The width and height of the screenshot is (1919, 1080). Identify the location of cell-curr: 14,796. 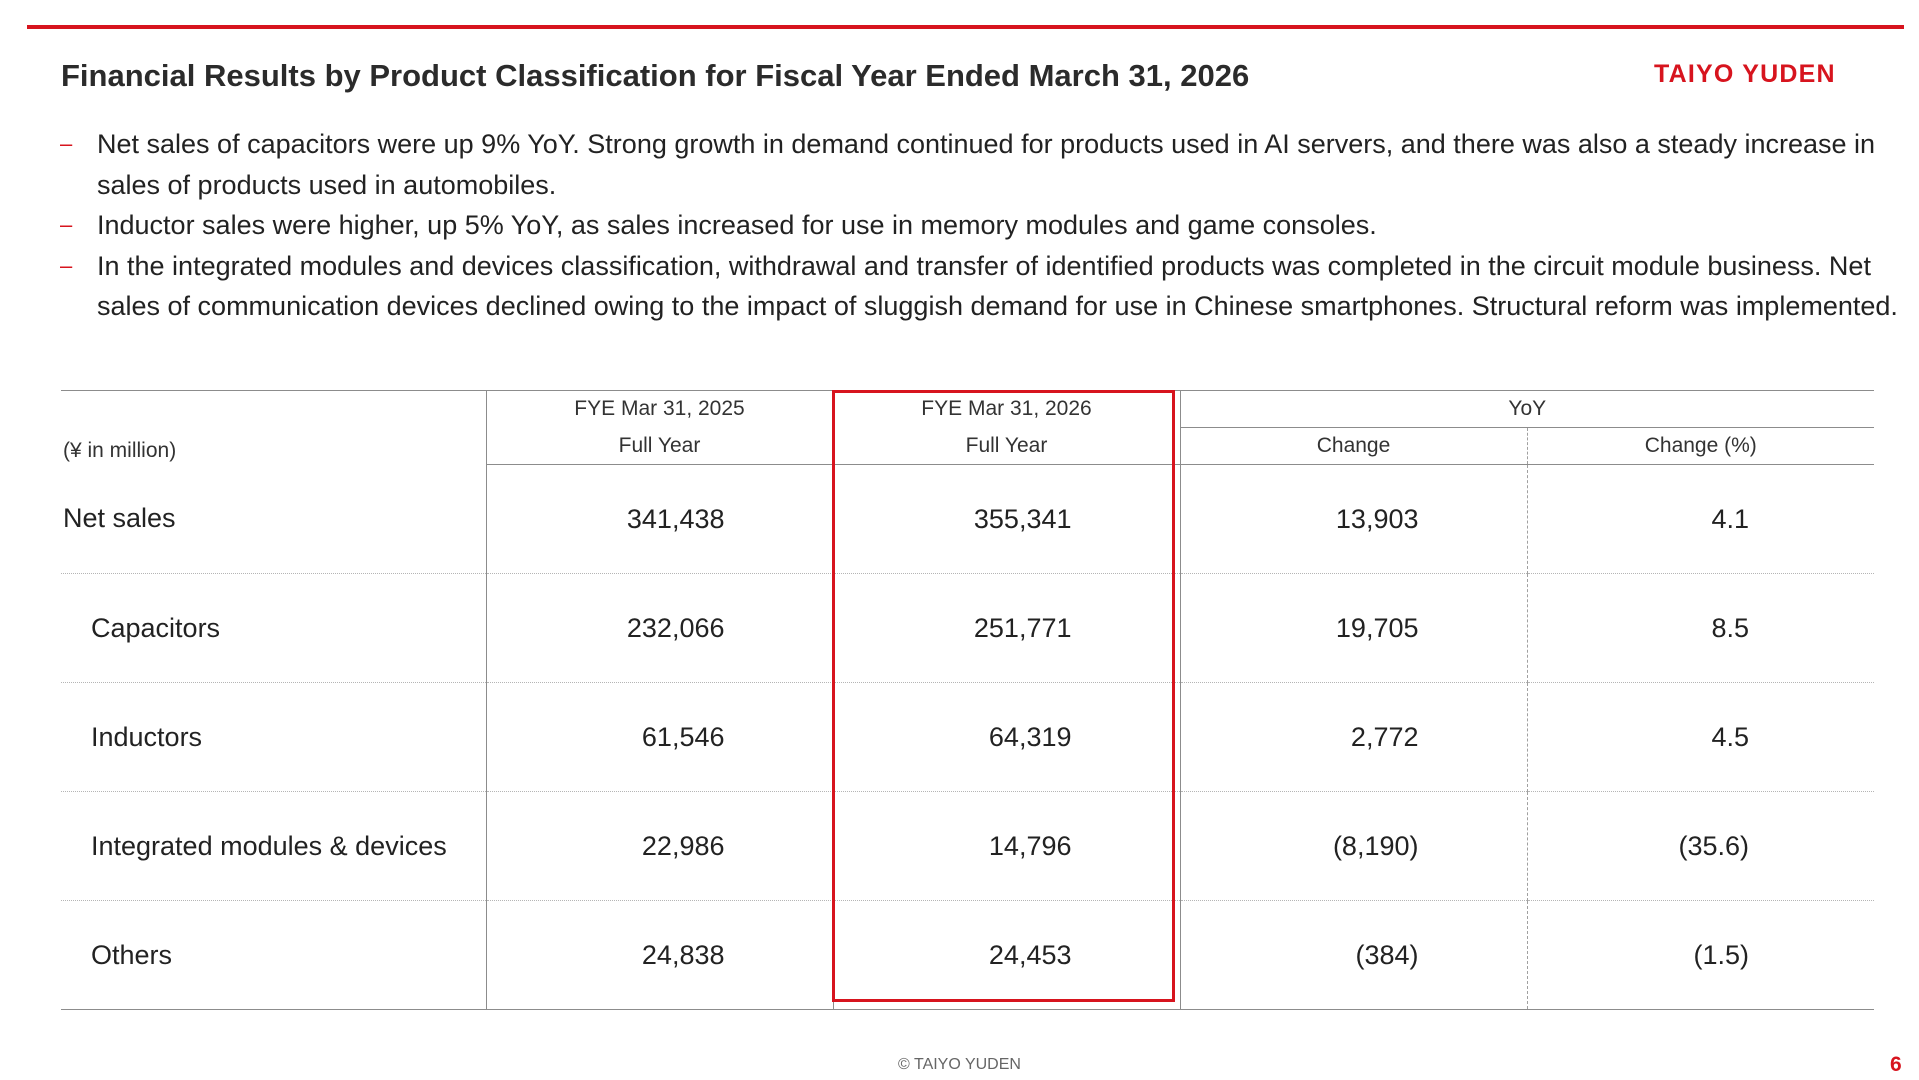
(1006, 846).